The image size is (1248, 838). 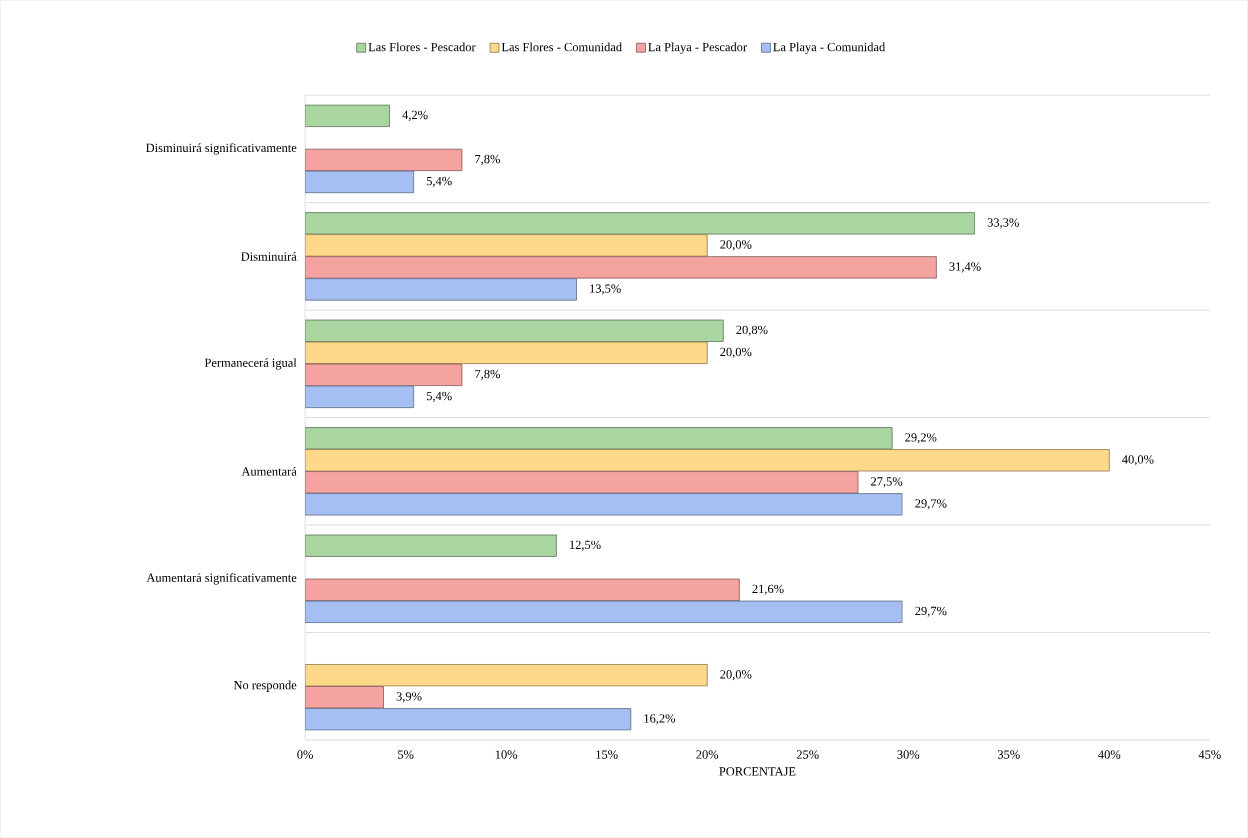 I want to click on data-label: 3,9%, so click(x=409, y=697).